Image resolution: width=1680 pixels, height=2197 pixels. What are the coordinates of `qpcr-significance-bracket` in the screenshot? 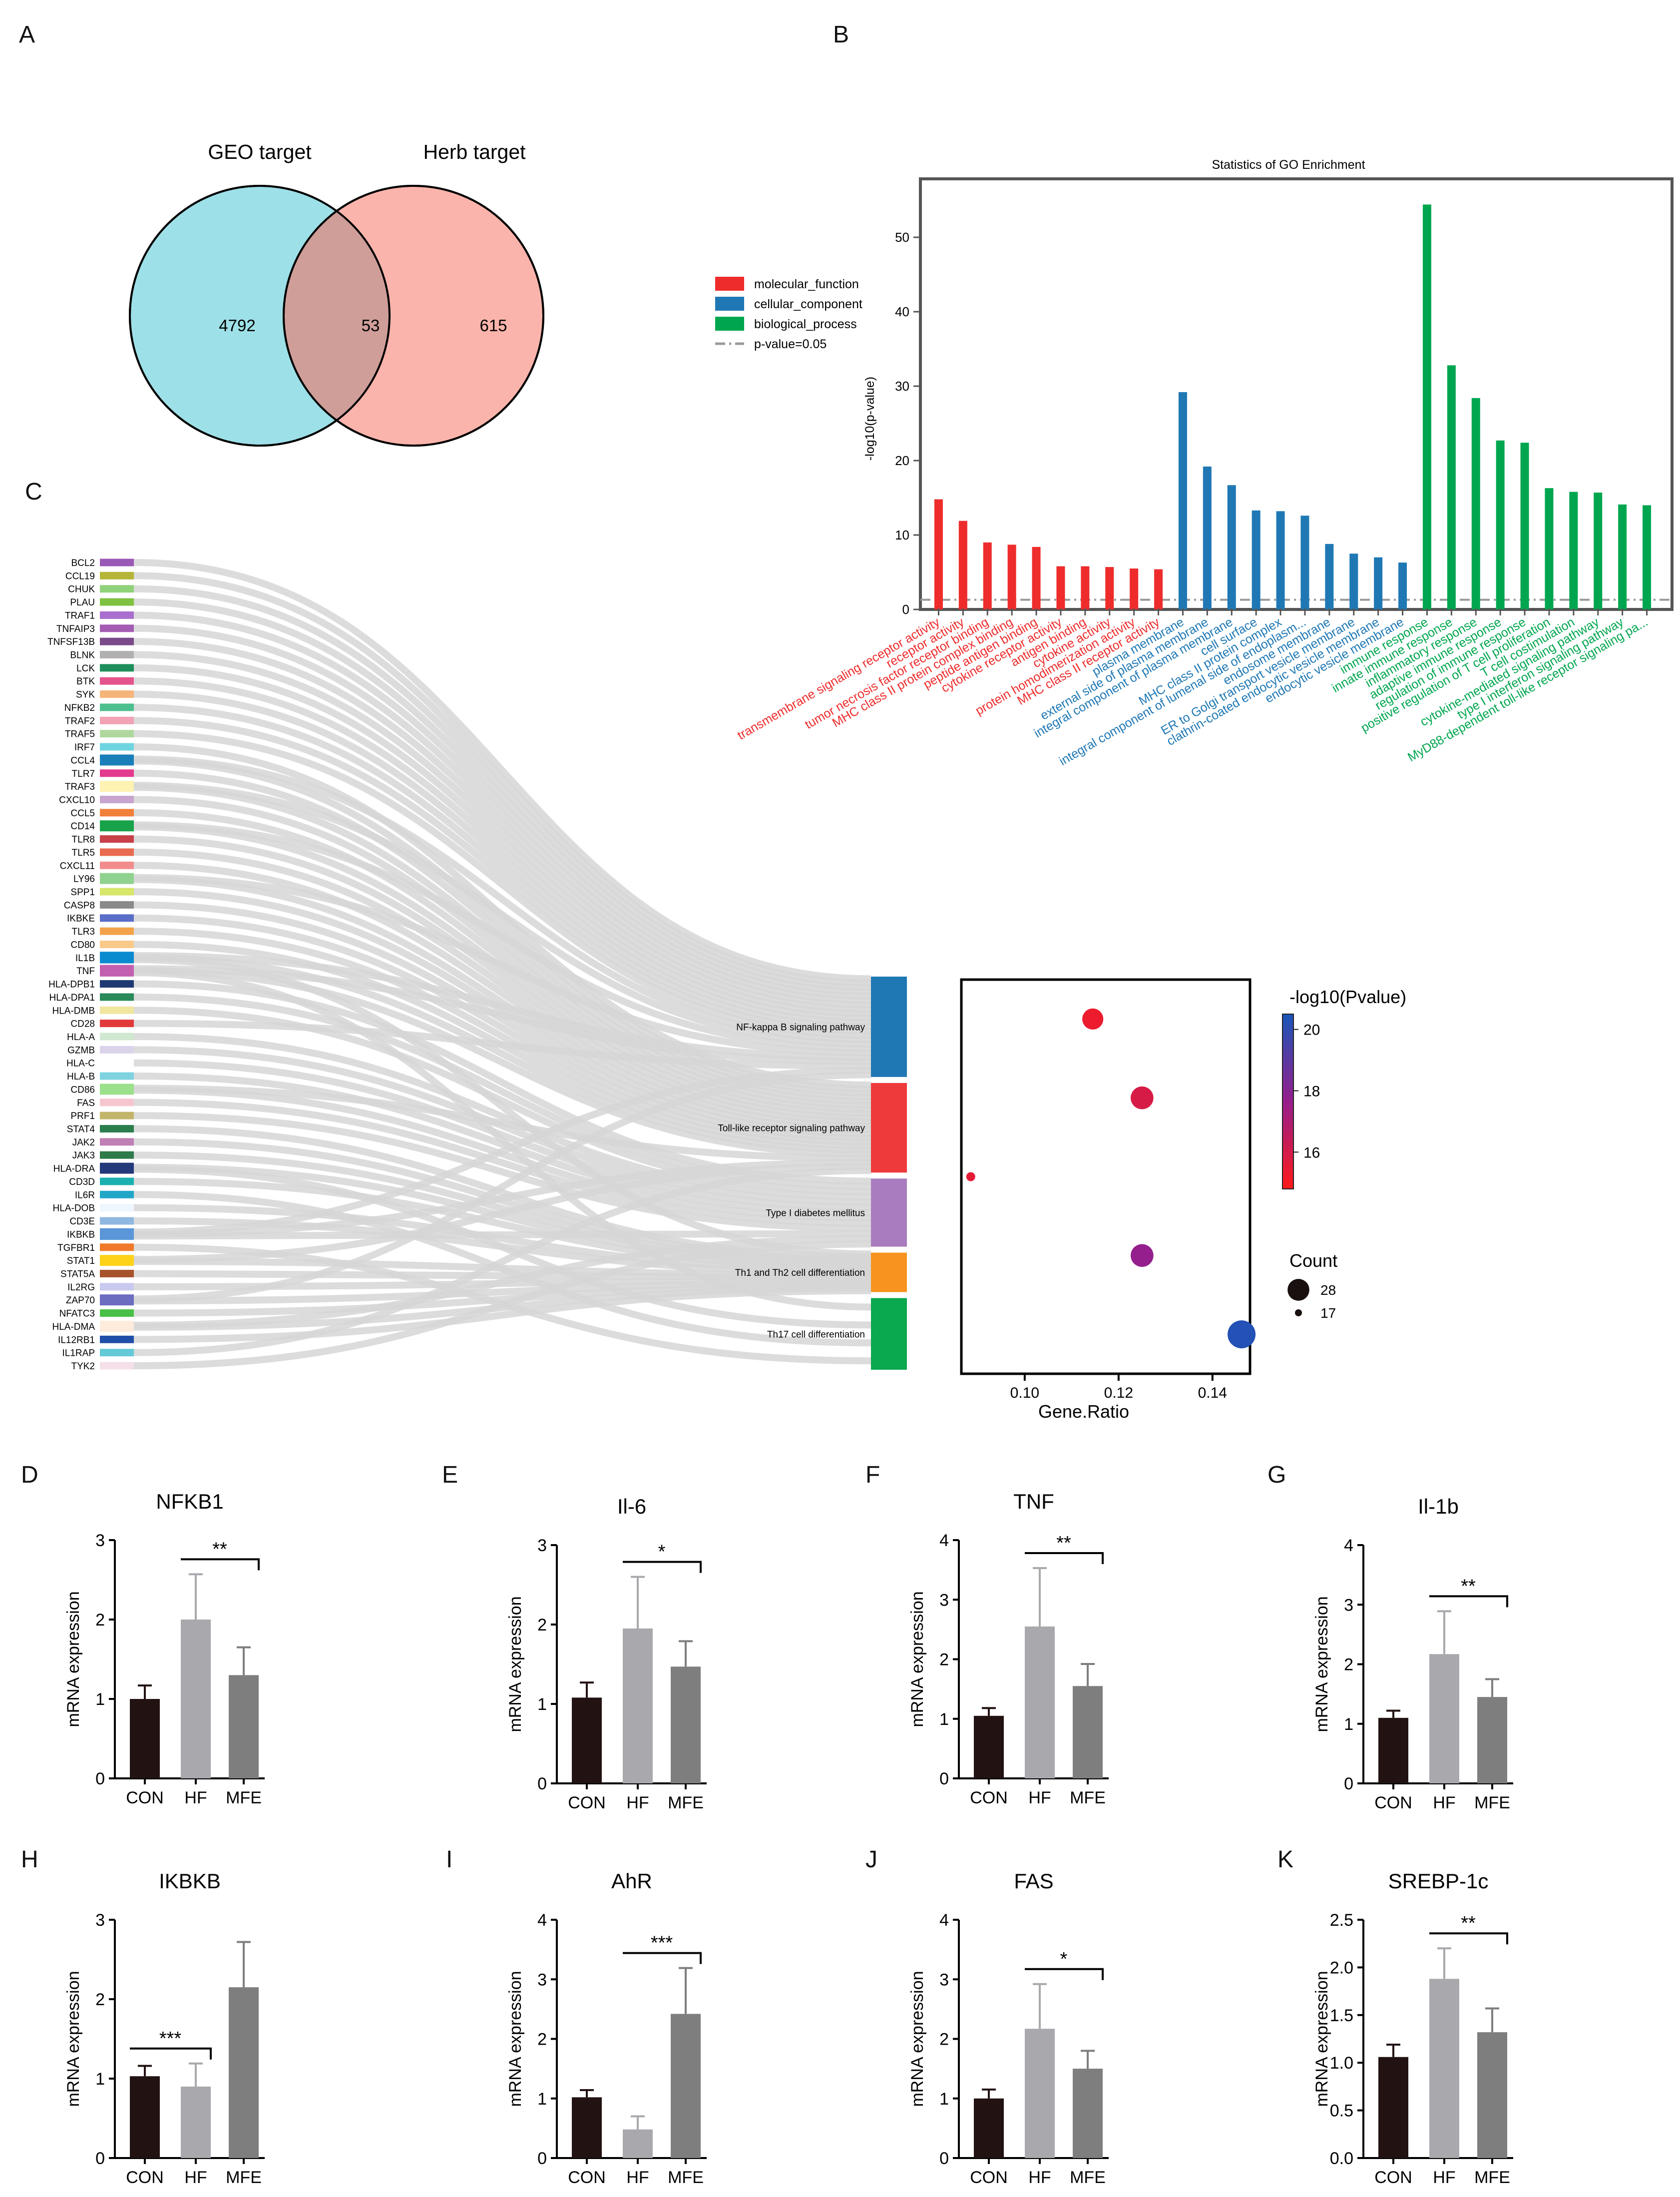 It's located at (1064, 1559).